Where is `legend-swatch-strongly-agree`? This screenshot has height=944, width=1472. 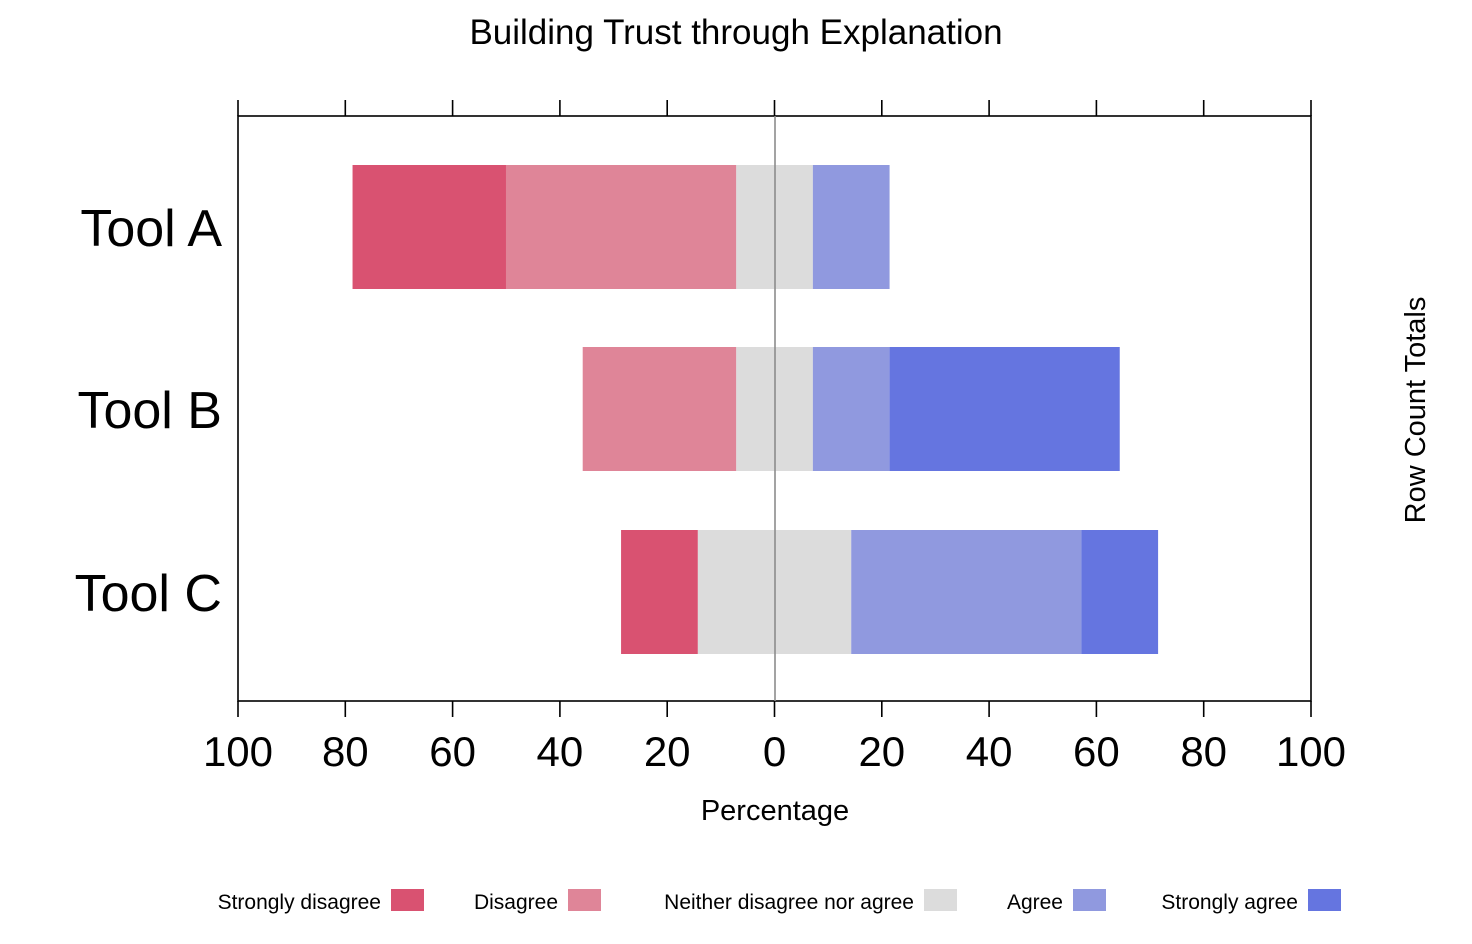 legend-swatch-strongly-agree is located at coordinates (1324, 900).